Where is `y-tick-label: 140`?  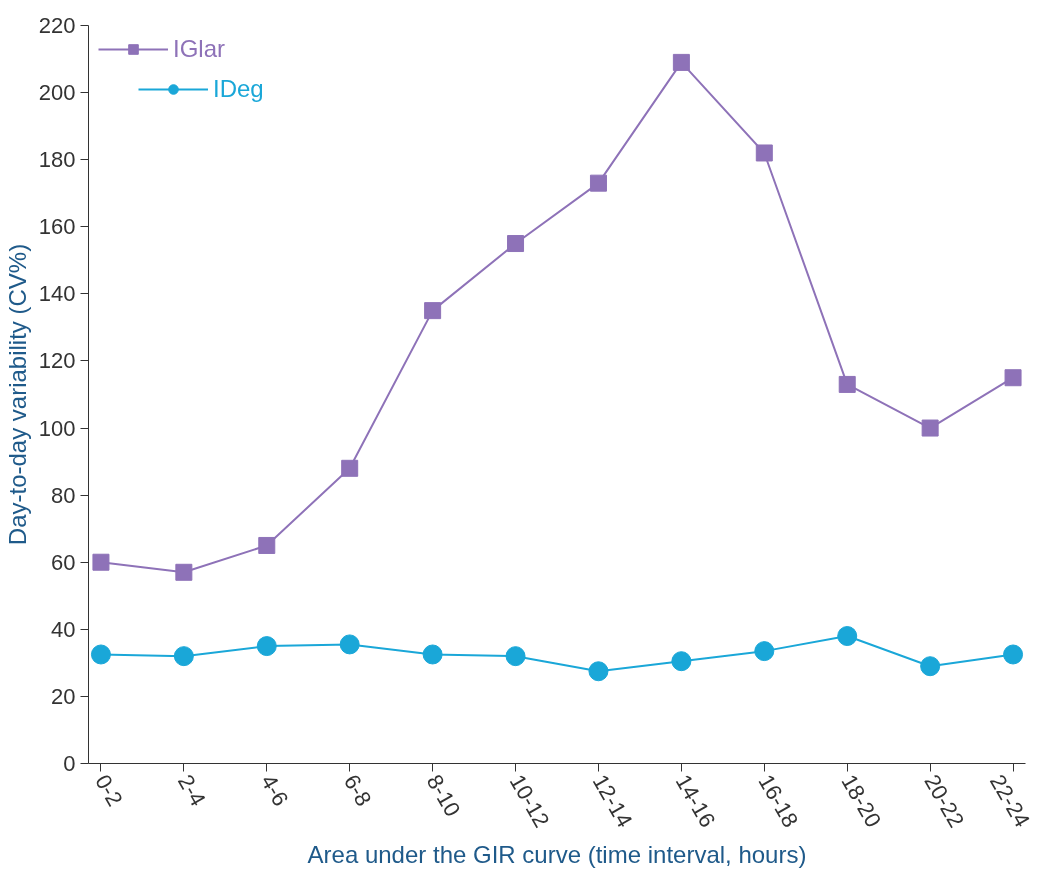
y-tick-label: 140 is located at coordinates (57, 294).